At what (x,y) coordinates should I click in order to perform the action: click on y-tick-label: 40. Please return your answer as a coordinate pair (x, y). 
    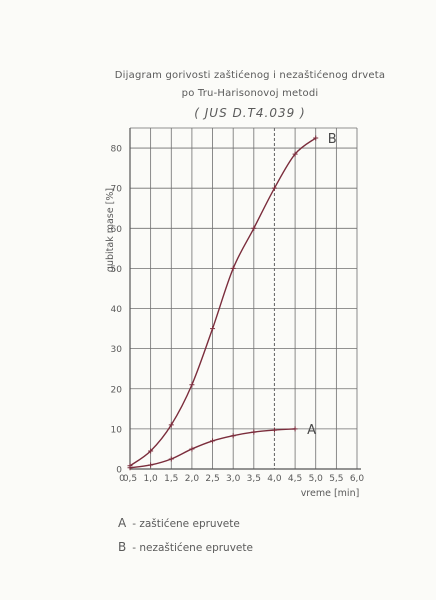
    Looking at the image, I should click on (117, 310).